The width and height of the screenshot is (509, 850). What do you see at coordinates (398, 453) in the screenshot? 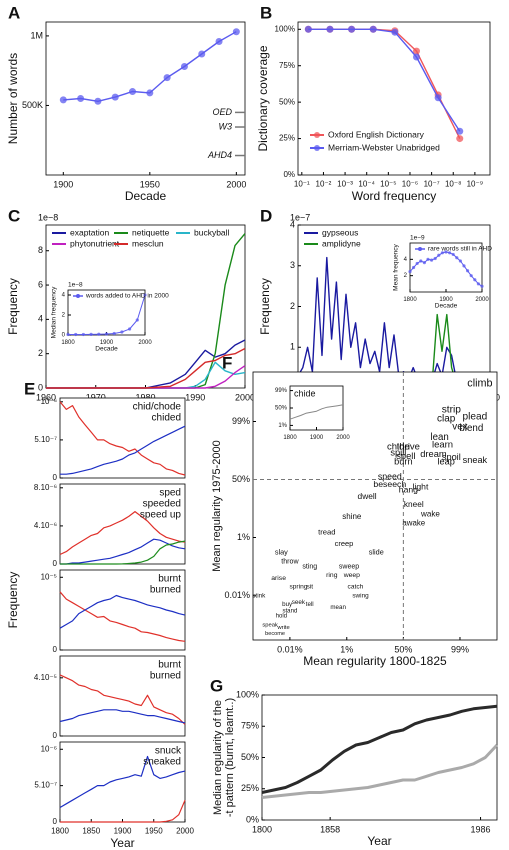
I see `word-point: spill` at bounding box center [398, 453].